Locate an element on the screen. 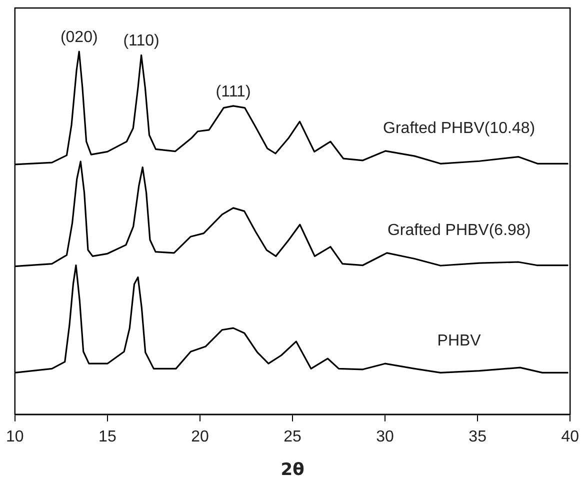  annotation: (111) is located at coordinates (233, 91).